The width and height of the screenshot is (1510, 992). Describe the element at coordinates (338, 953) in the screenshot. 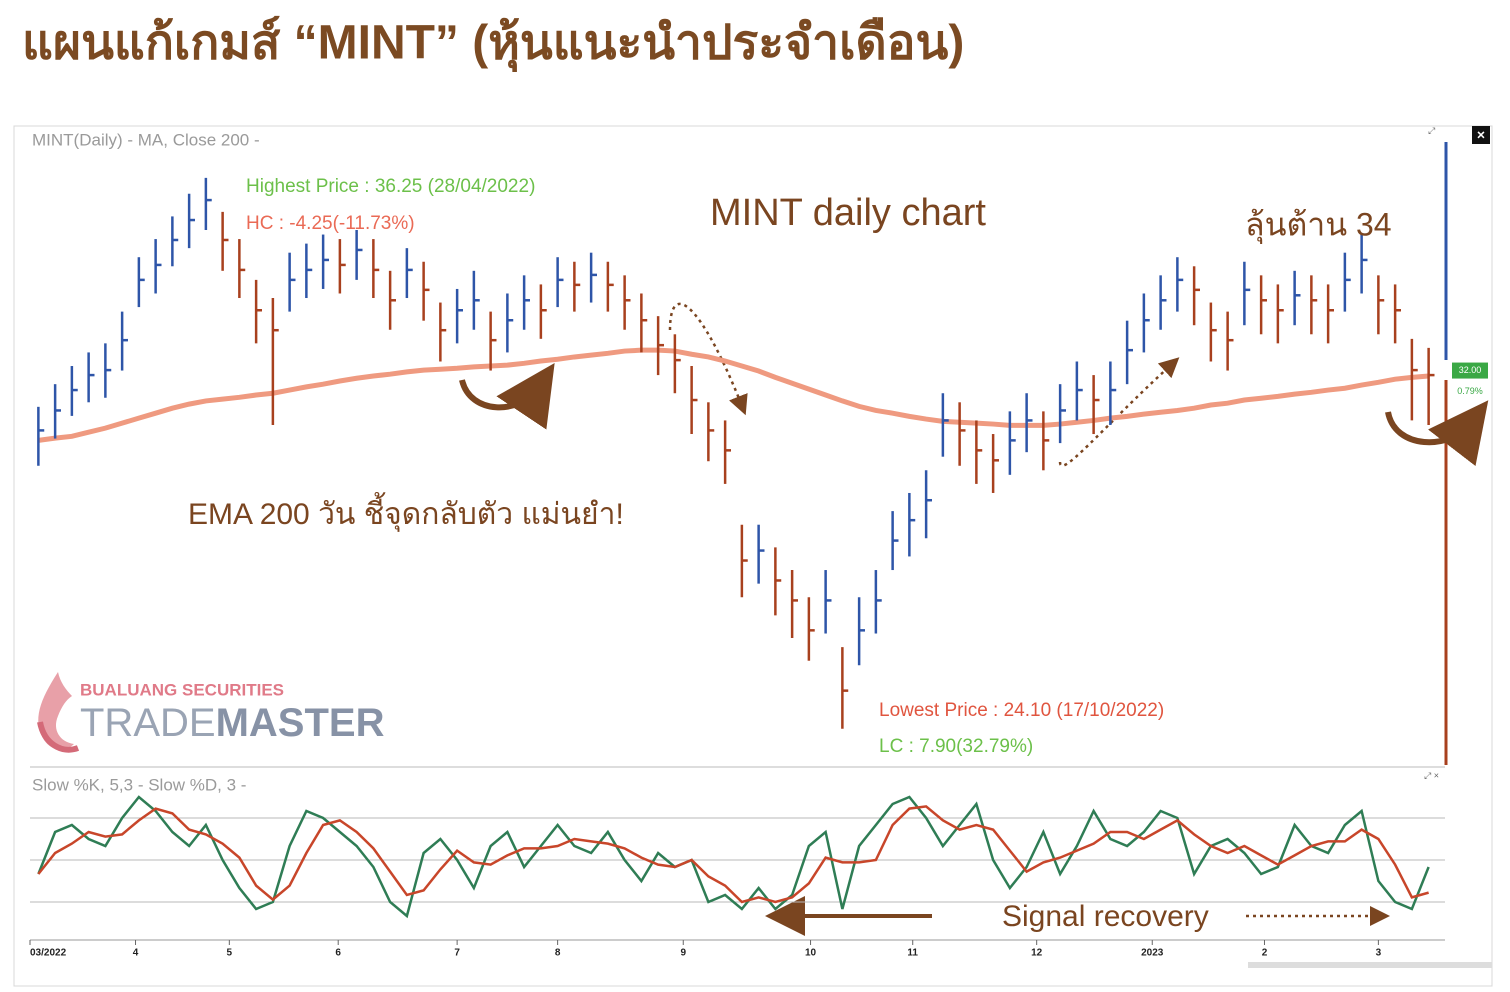

I see `x-tick-label: 6` at that location.